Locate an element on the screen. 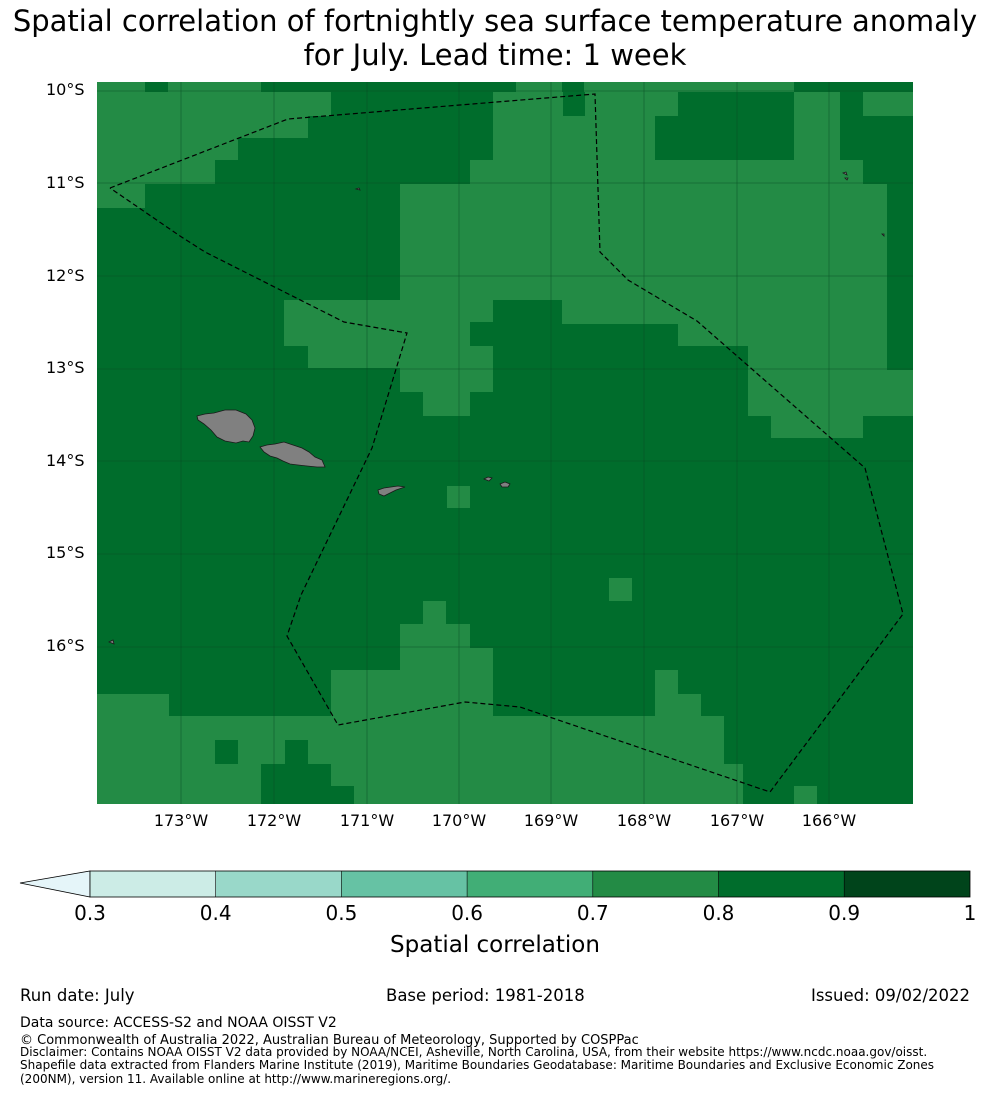 This screenshot has width=990, height=1095. lon-label-167w: 167°W is located at coordinates (737, 820).